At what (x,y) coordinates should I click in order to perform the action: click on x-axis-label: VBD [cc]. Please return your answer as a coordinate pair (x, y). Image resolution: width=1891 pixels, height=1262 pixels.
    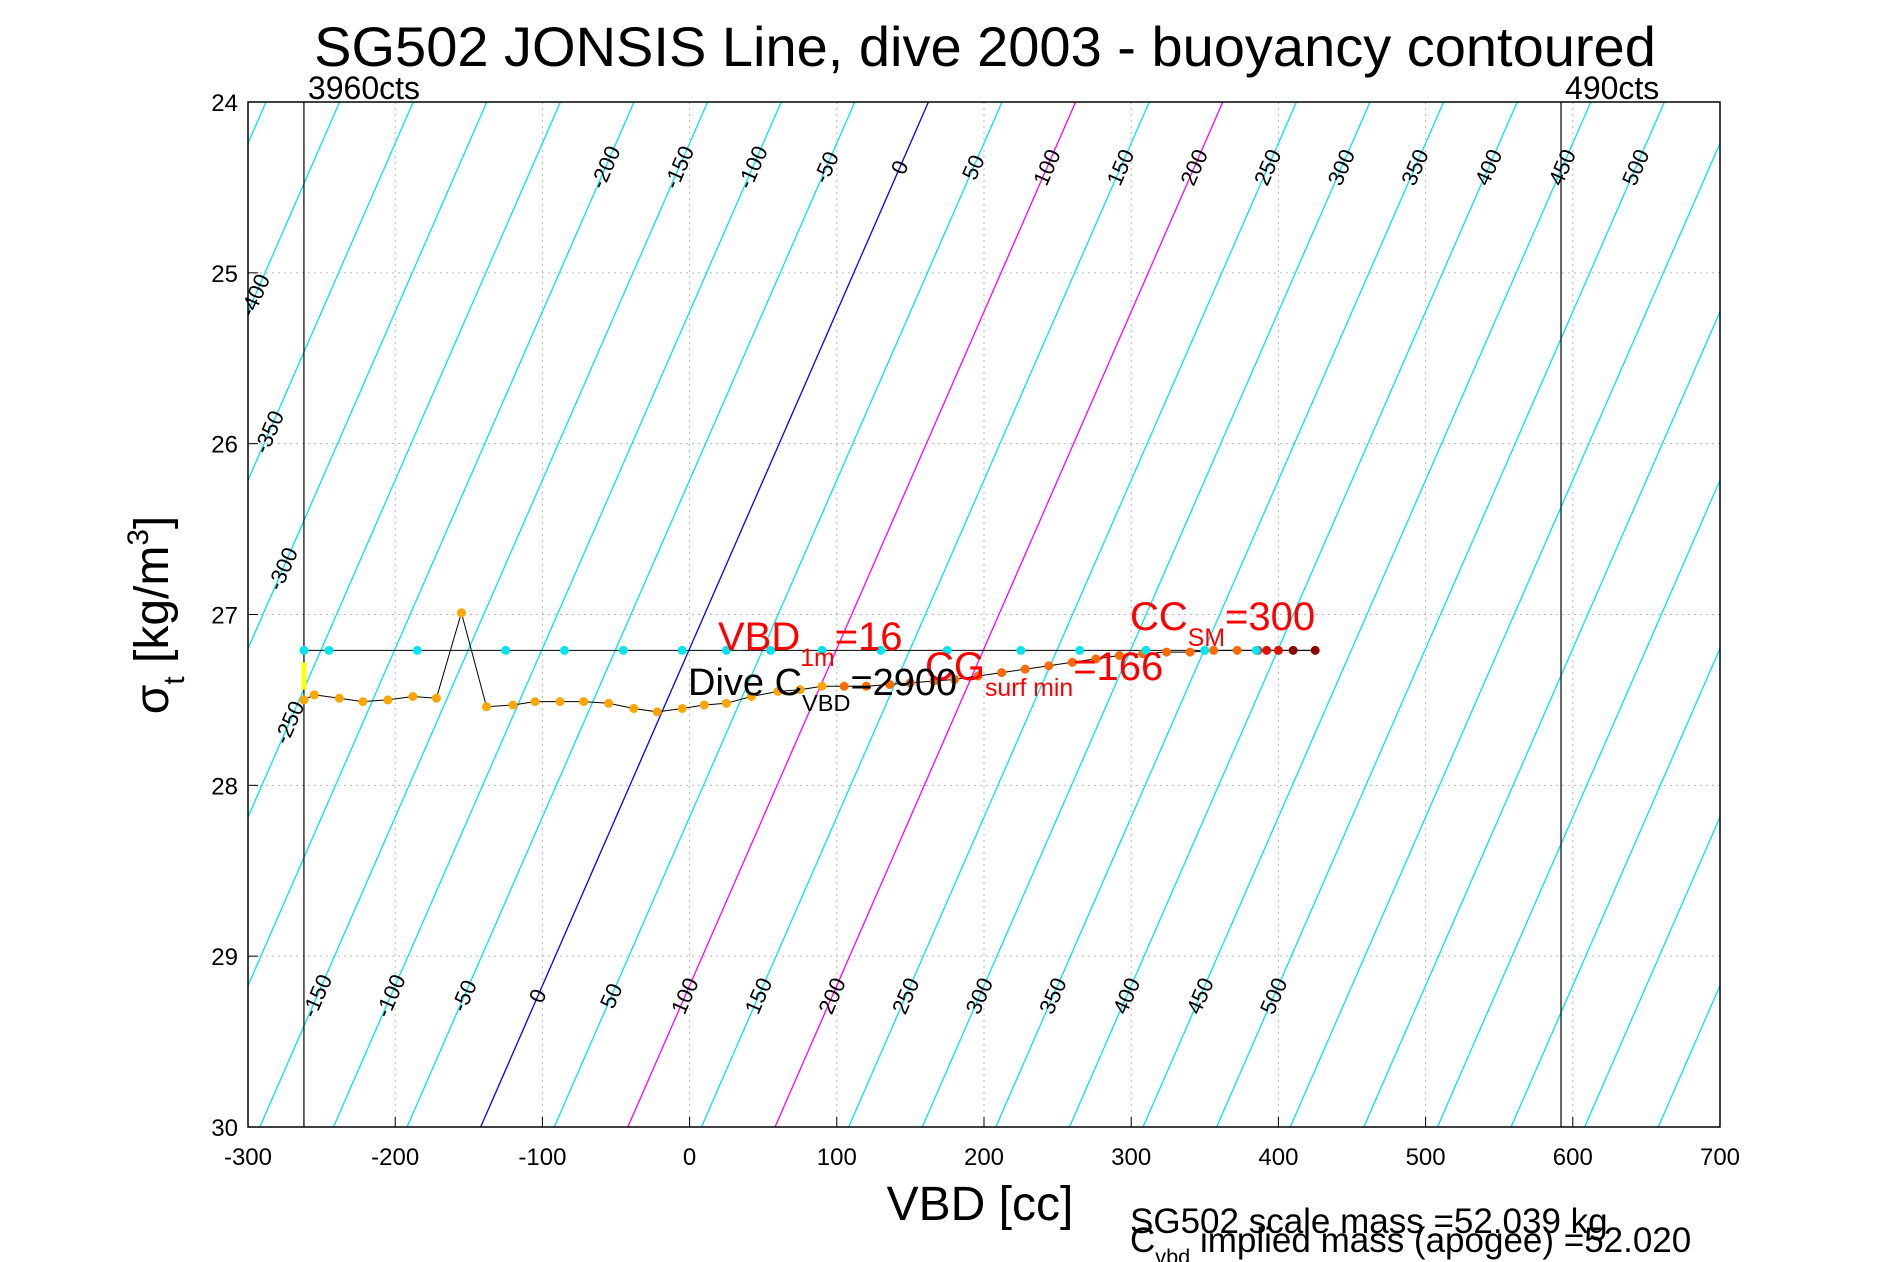
    Looking at the image, I should click on (980, 1204).